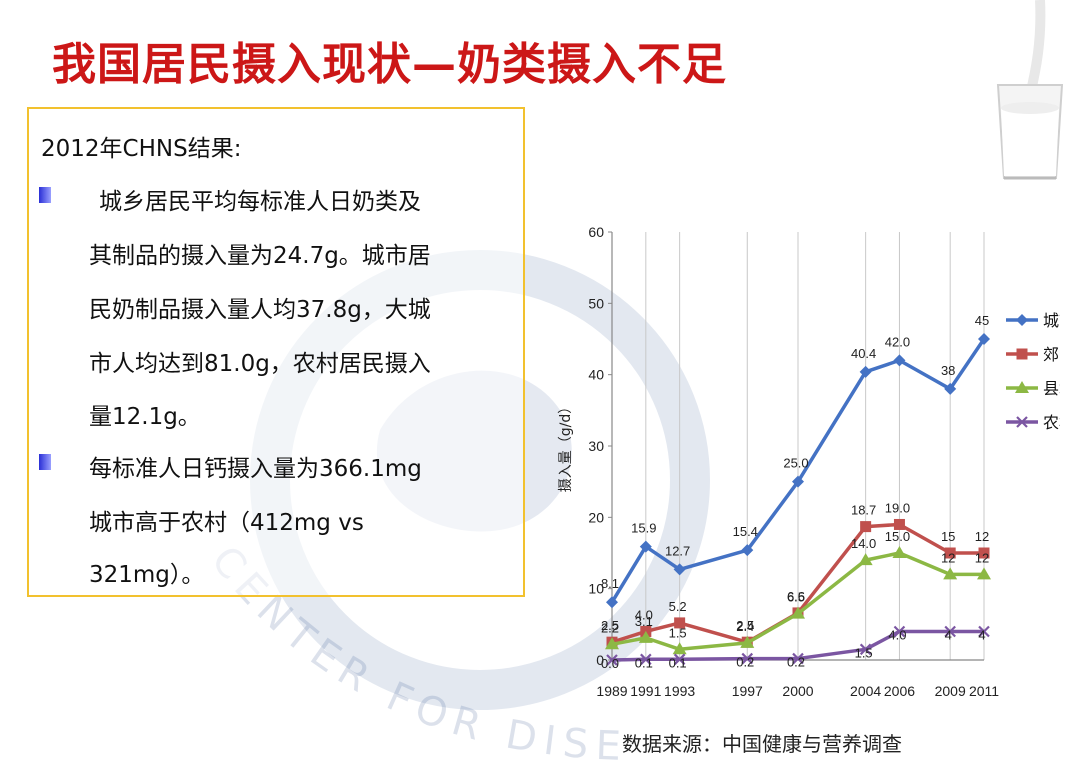 This screenshot has height=780, width=1080. What do you see at coordinates (1022, 320) in the screenshot?
I see `legend-marker-城市` at bounding box center [1022, 320].